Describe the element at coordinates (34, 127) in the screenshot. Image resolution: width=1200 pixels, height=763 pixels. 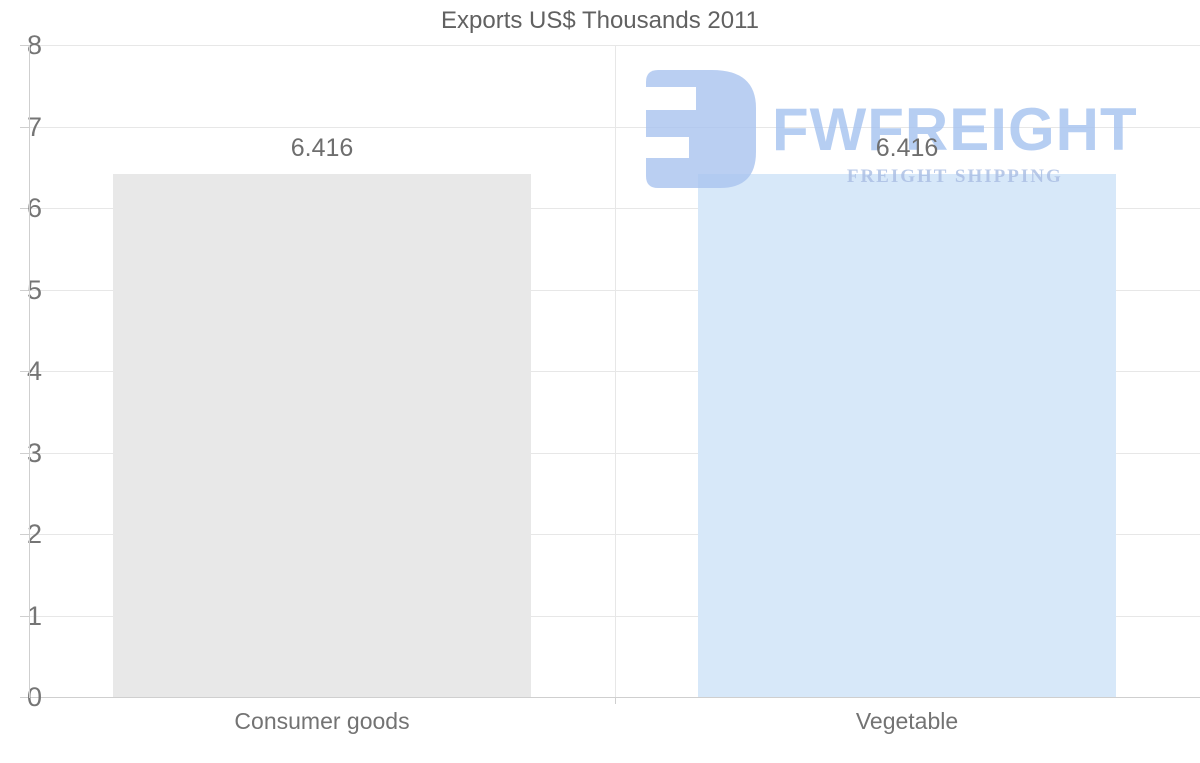
I see `y-tick-label: 7` at that location.